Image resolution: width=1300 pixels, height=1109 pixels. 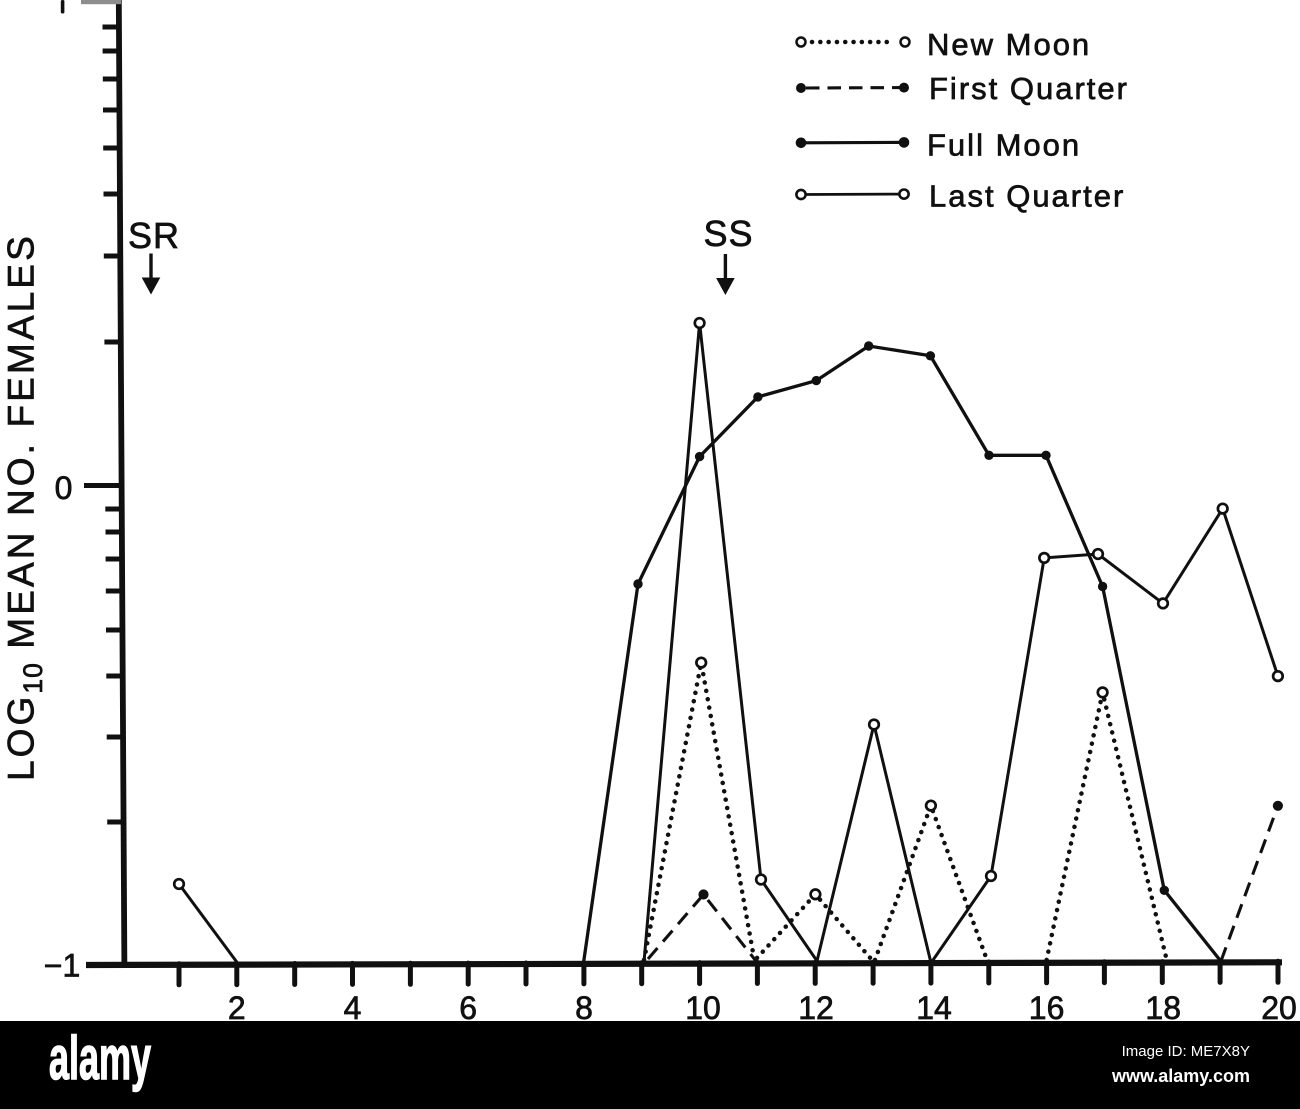 I want to click on svg-text: SR, so click(x=154, y=235).